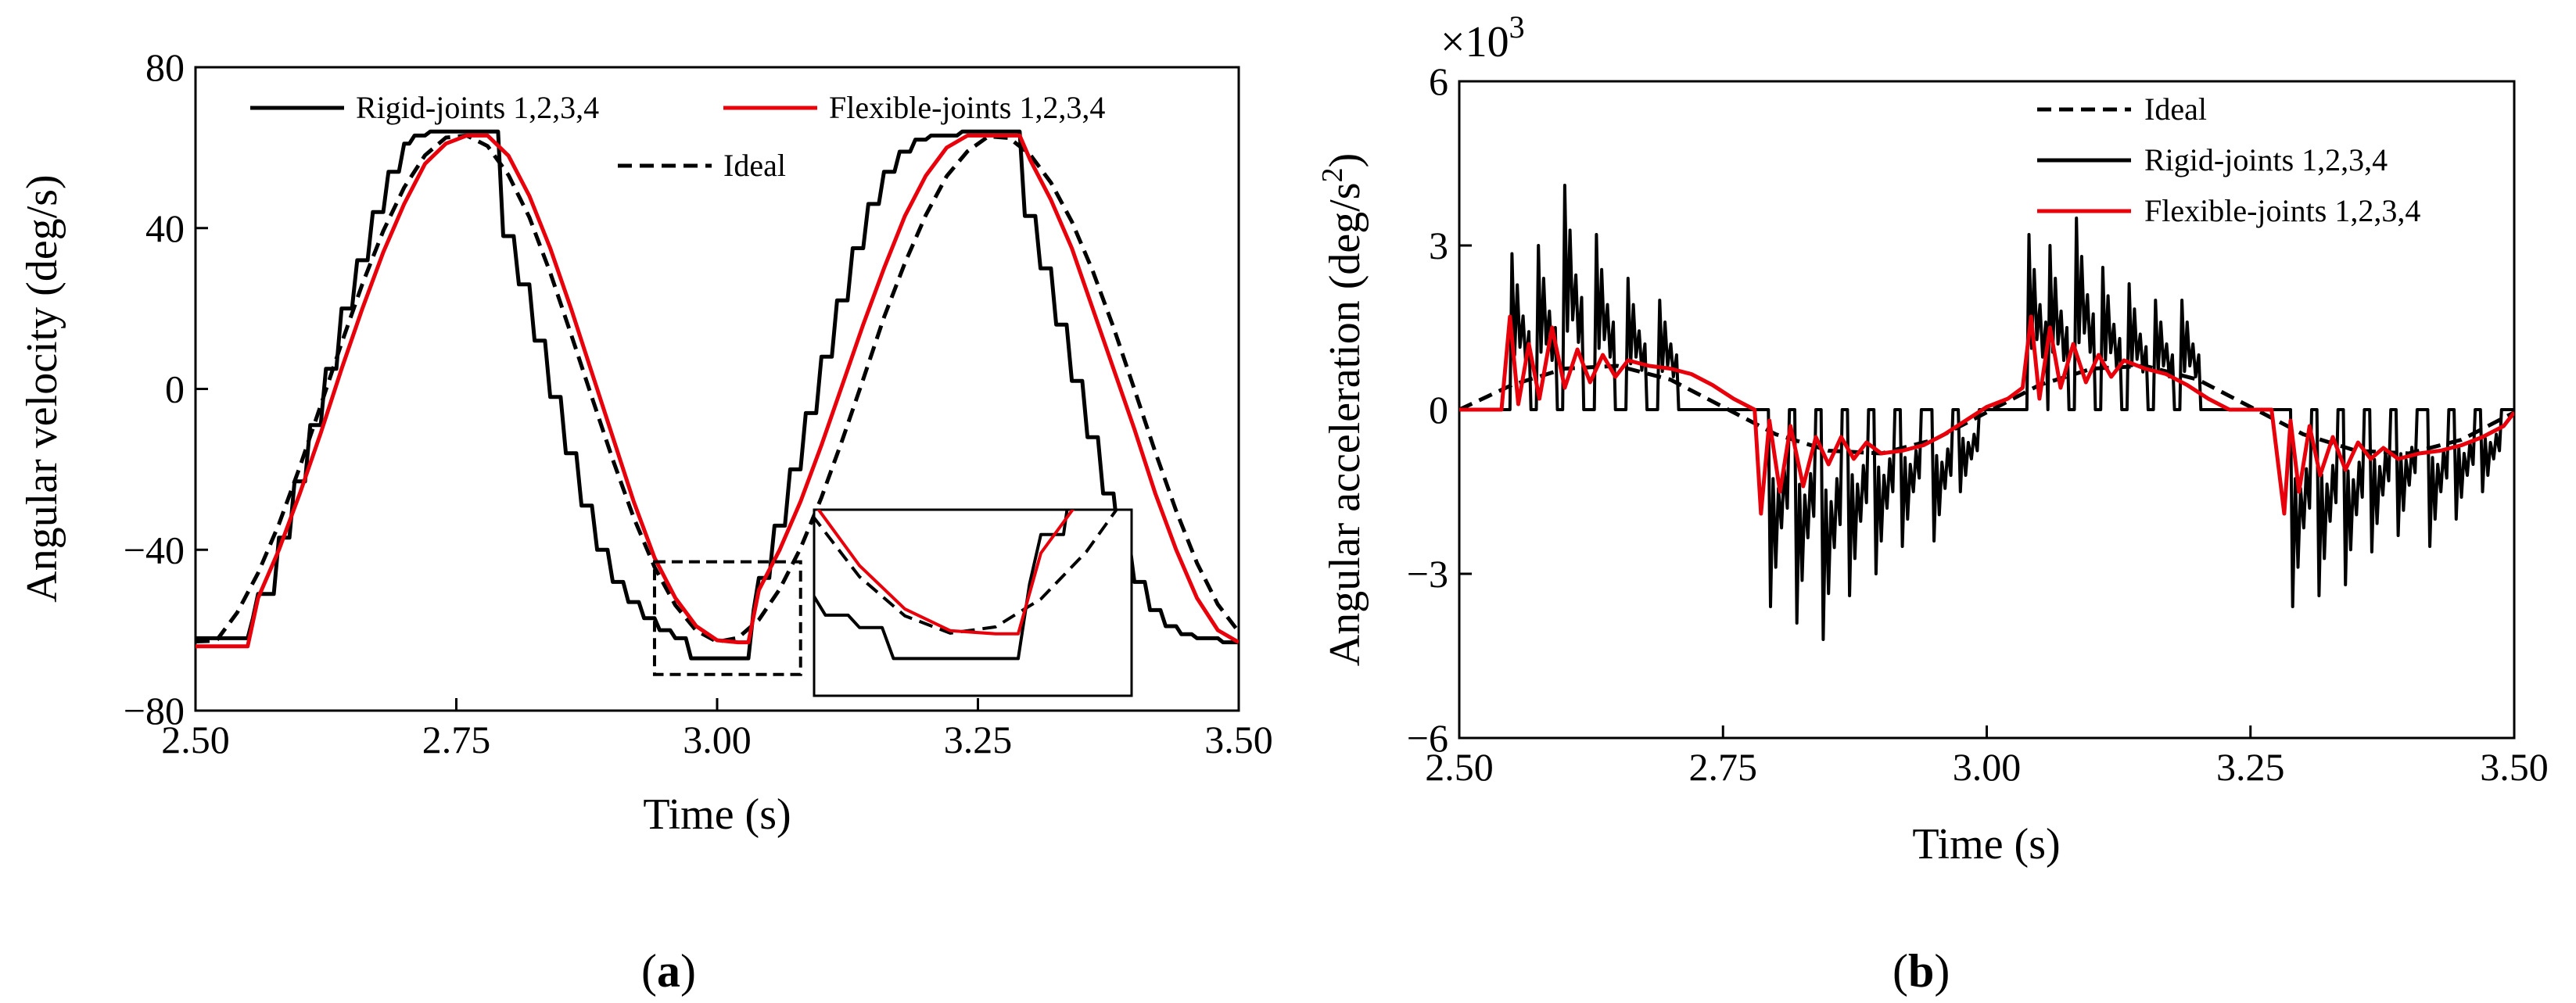 The width and height of the screenshot is (2576, 1003). Describe the element at coordinates (1987, 767) in the screenshot. I see `b-xtick-label: 3.00` at that location.